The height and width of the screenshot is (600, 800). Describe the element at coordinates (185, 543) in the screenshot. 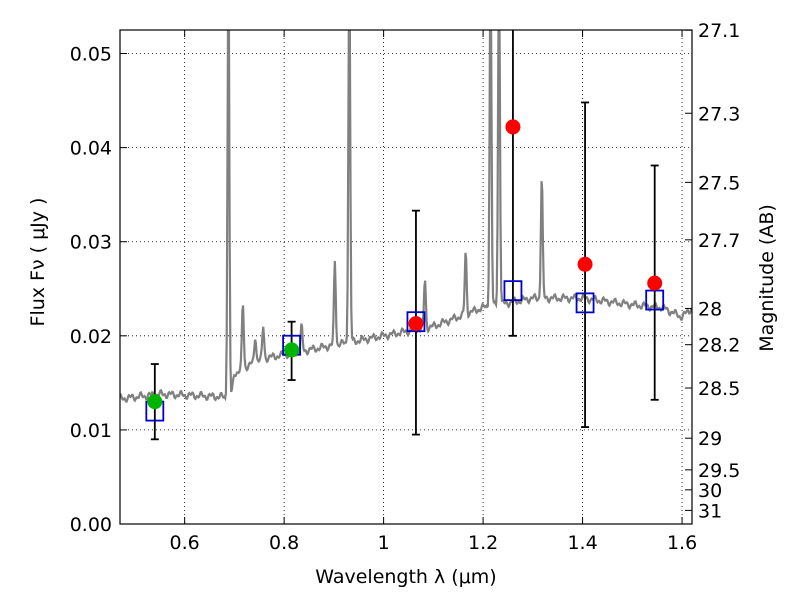

I see `x-tick-label: 0.6` at that location.